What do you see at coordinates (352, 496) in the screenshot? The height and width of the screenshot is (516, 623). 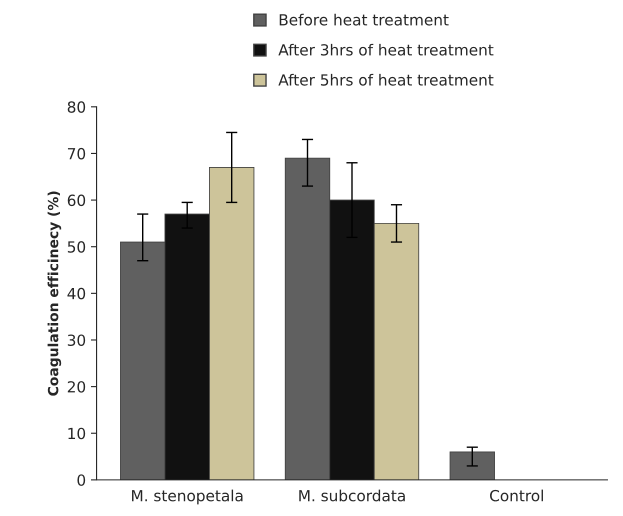 I see `x-tick-label: M. subcordata` at bounding box center [352, 496].